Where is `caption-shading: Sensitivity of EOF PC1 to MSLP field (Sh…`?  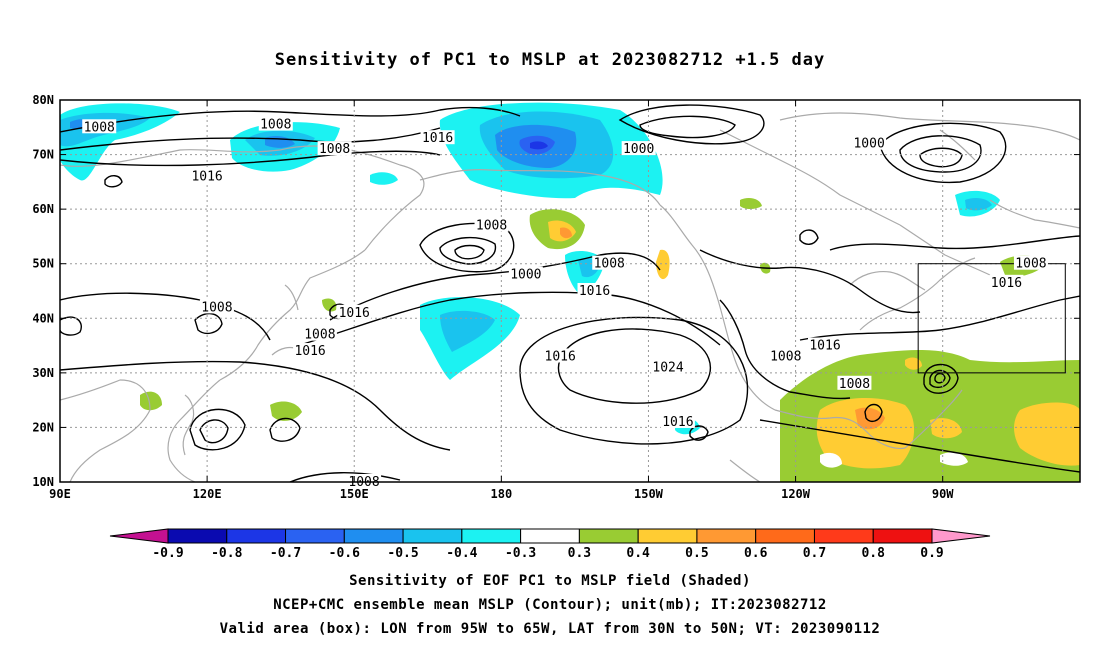
caption-shading: Sensitivity of EOF PC1 to MSLP field (Sh… is located at coordinates (550, 581).